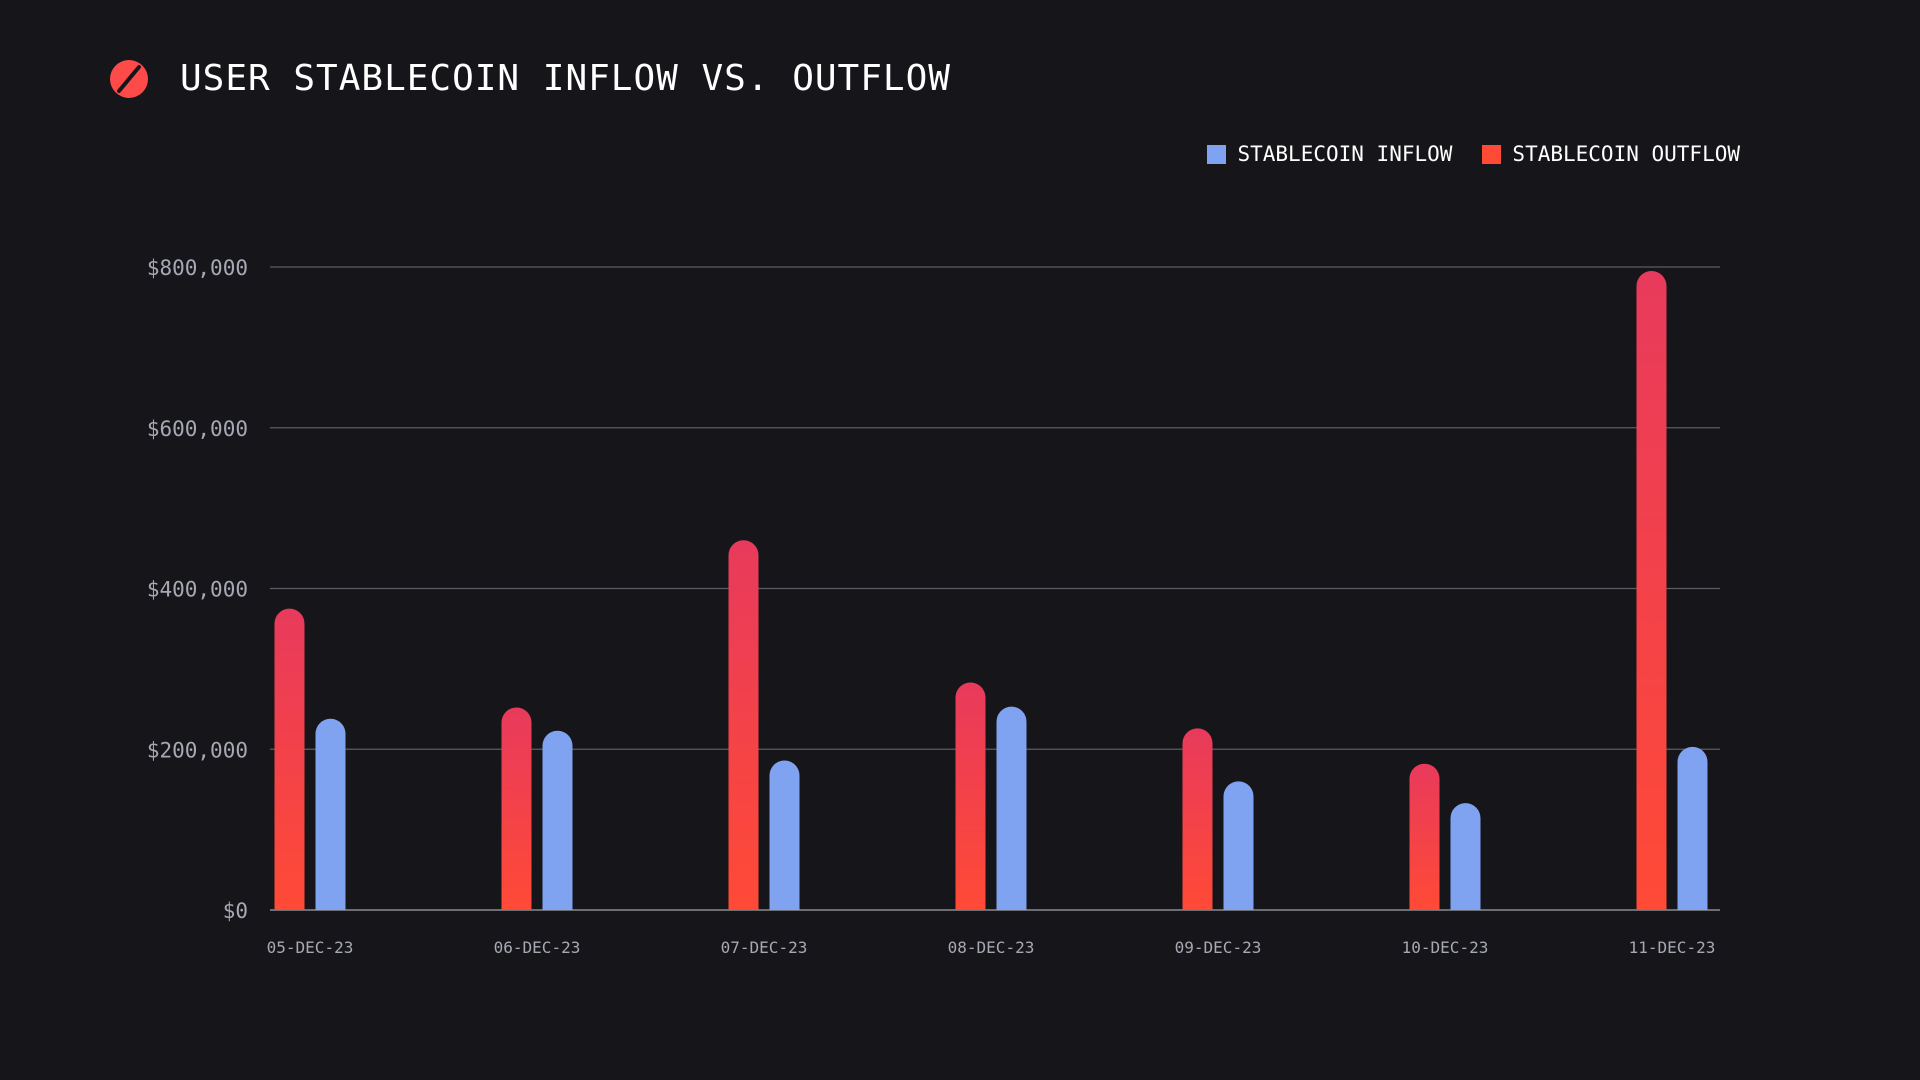 The height and width of the screenshot is (1080, 1920). Describe the element at coordinates (197, 429) in the screenshot. I see `y-tick-label: $600,000` at that location.